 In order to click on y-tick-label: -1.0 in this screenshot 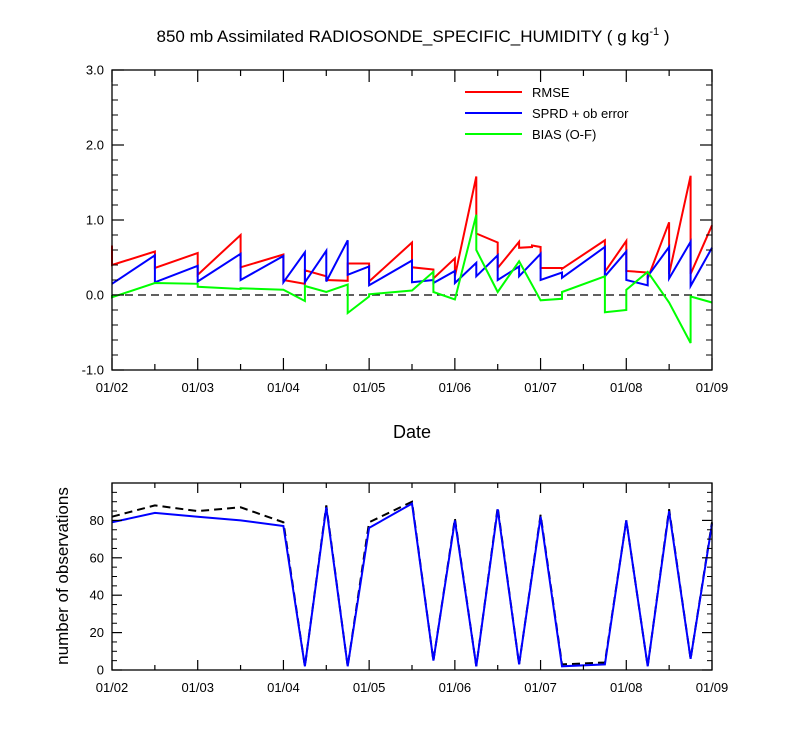, I will do `click(93, 370)`.